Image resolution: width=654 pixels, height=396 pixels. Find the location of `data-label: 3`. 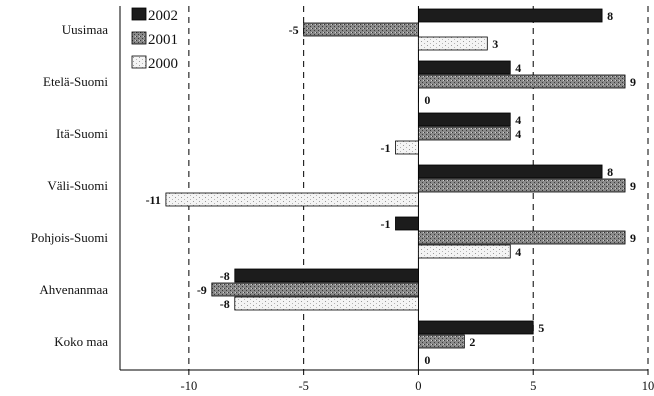

data-label: 3 is located at coordinates (495, 44).